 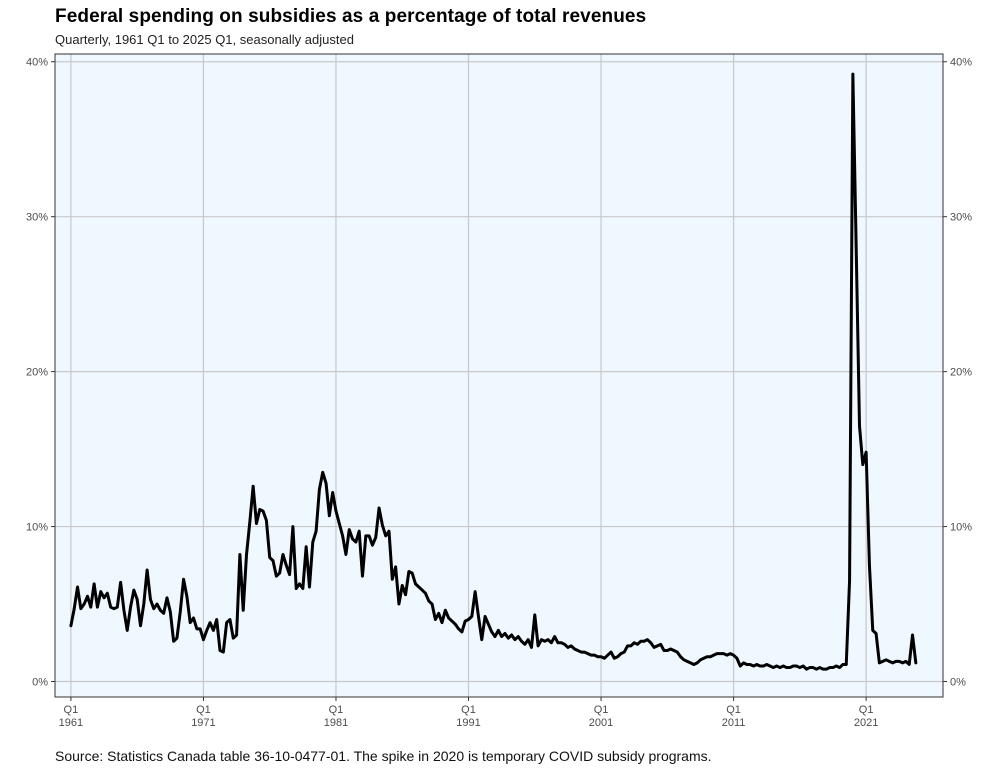 What do you see at coordinates (37, 373) in the screenshot?
I see `y-tick-label-left: 20%` at bounding box center [37, 373].